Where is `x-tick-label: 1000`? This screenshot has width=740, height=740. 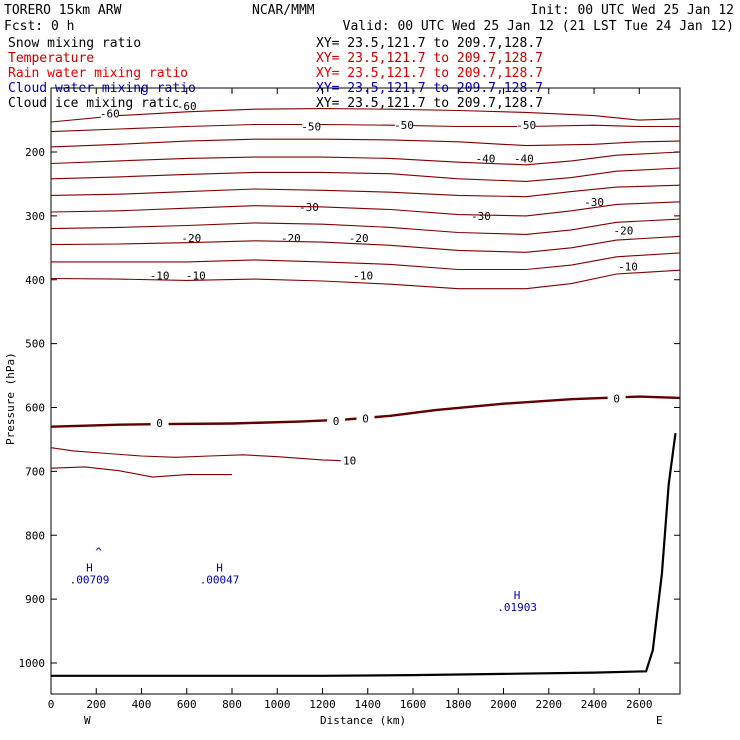 x-tick-label: 1000 is located at coordinates (277, 704).